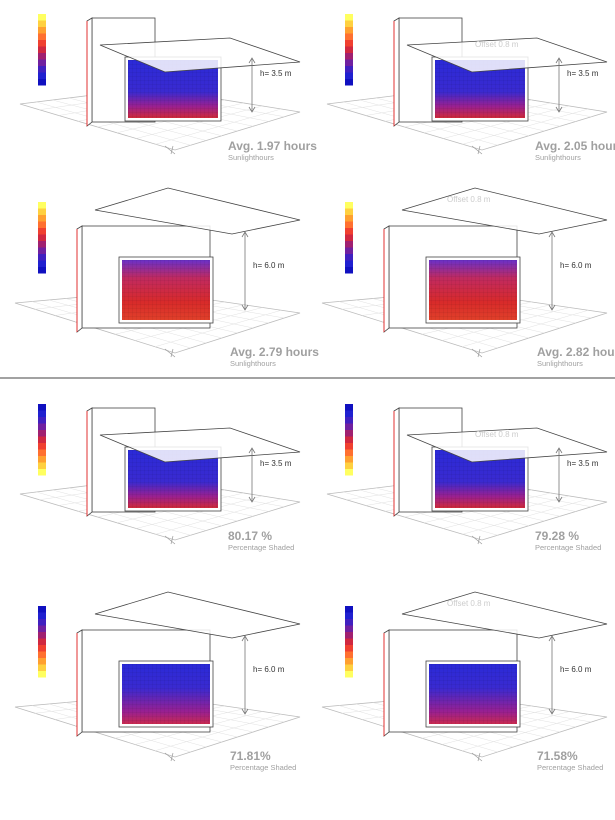  Describe the element at coordinates (250, 536) in the screenshot. I see `result-value: 80.17 %` at that location.